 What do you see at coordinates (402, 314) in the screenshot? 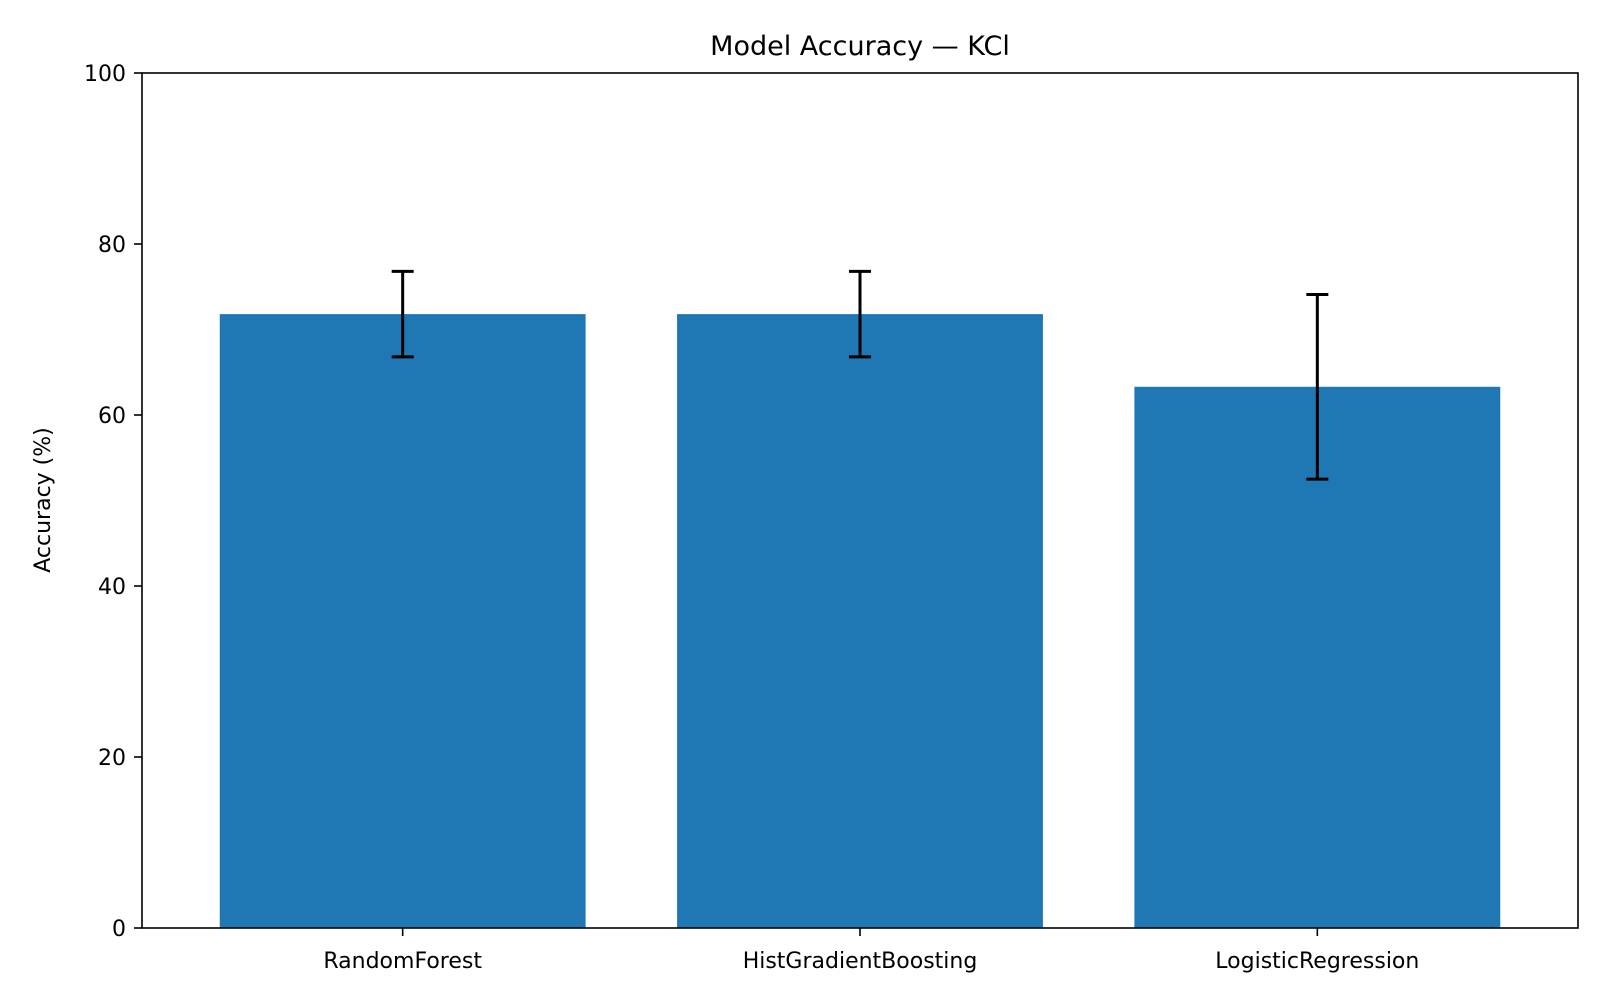
I see `error-bar-RandomForest` at bounding box center [402, 314].